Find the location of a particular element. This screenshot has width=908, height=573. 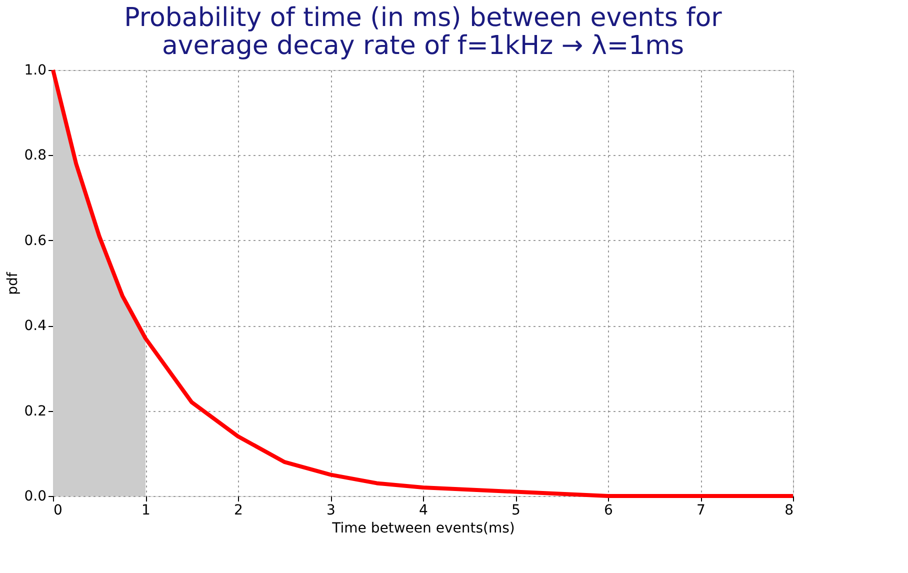

x-tick-label: 1 is located at coordinates (146, 510).